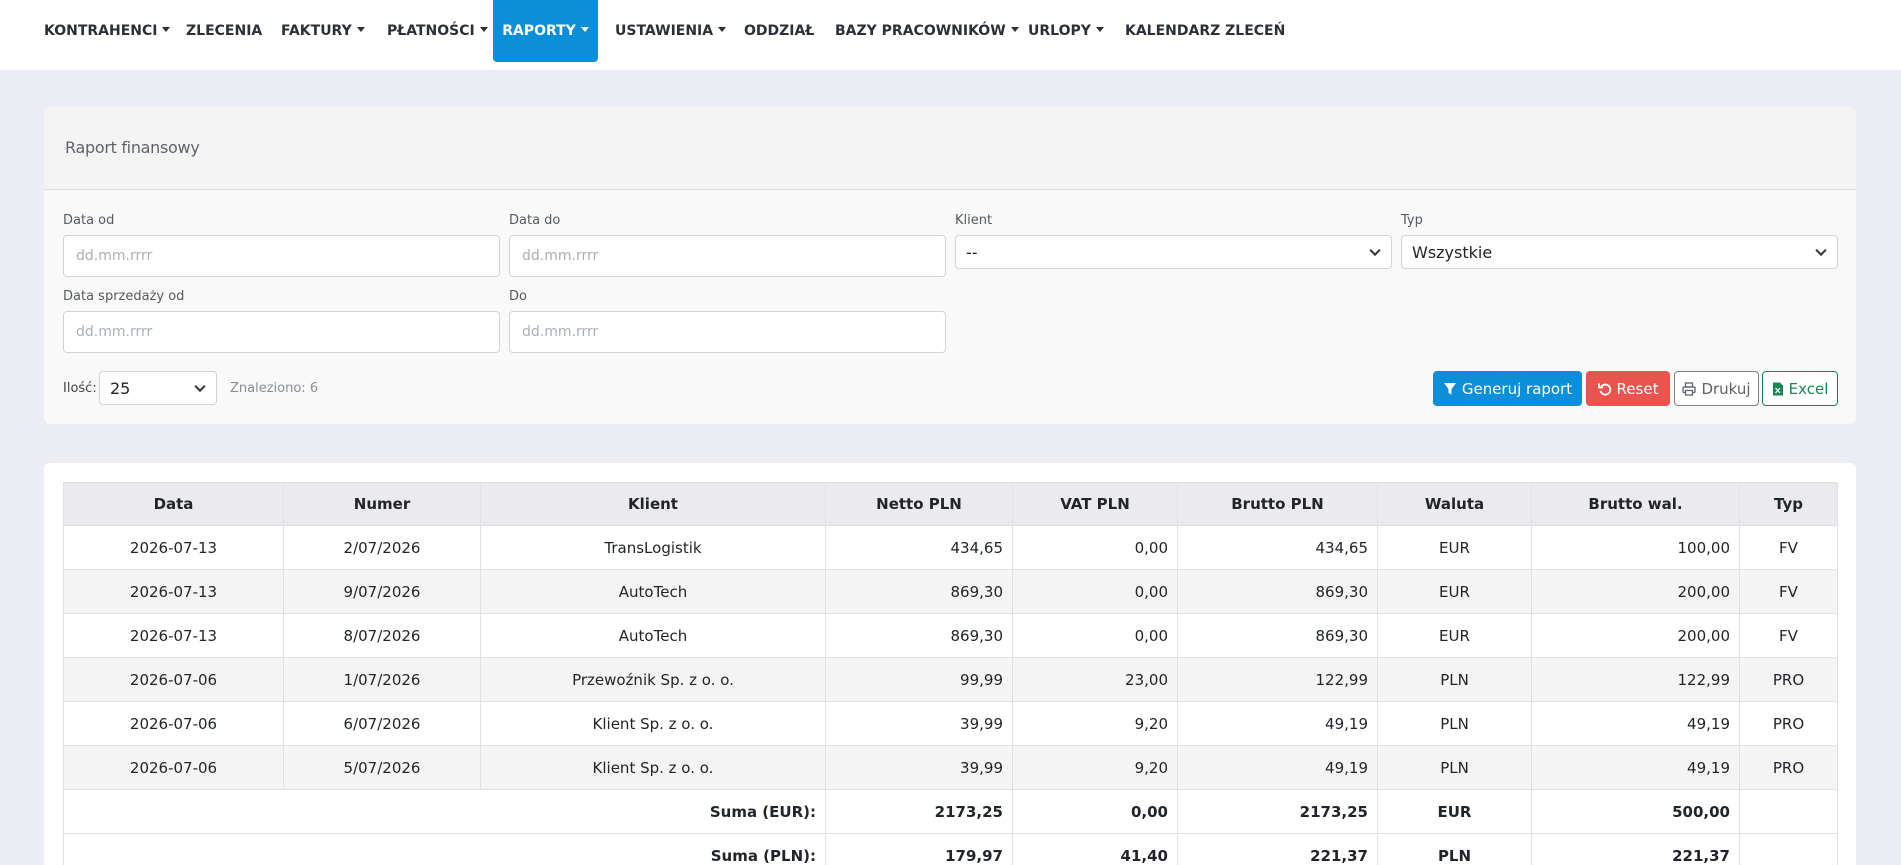 Image resolution: width=1901 pixels, height=865 pixels. I want to click on cell-gross-pln: 122,99, so click(1277, 679).